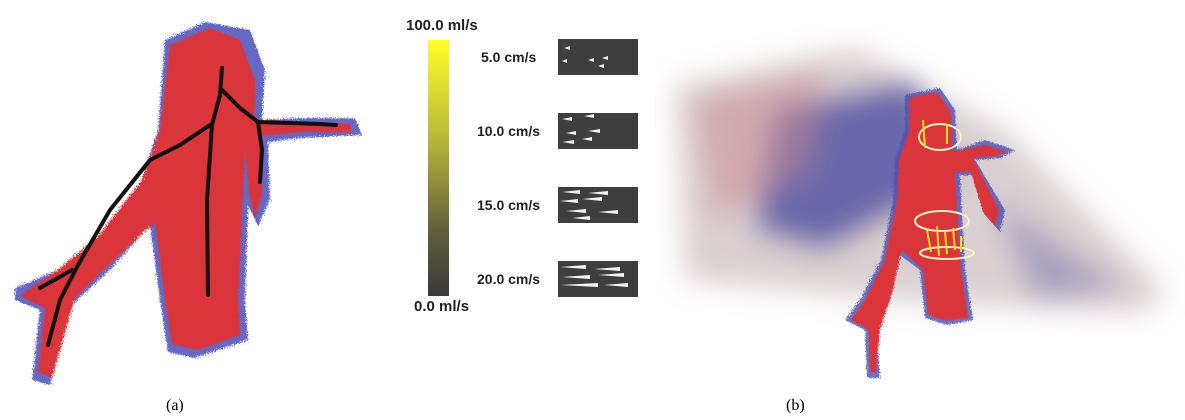 Image resolution: width=1185 pixels, height=420 pixels. Describe the element at coordinates (509, 131) in the screenshot. I see `speed-label-10: 10.0 cm/s` at that location.